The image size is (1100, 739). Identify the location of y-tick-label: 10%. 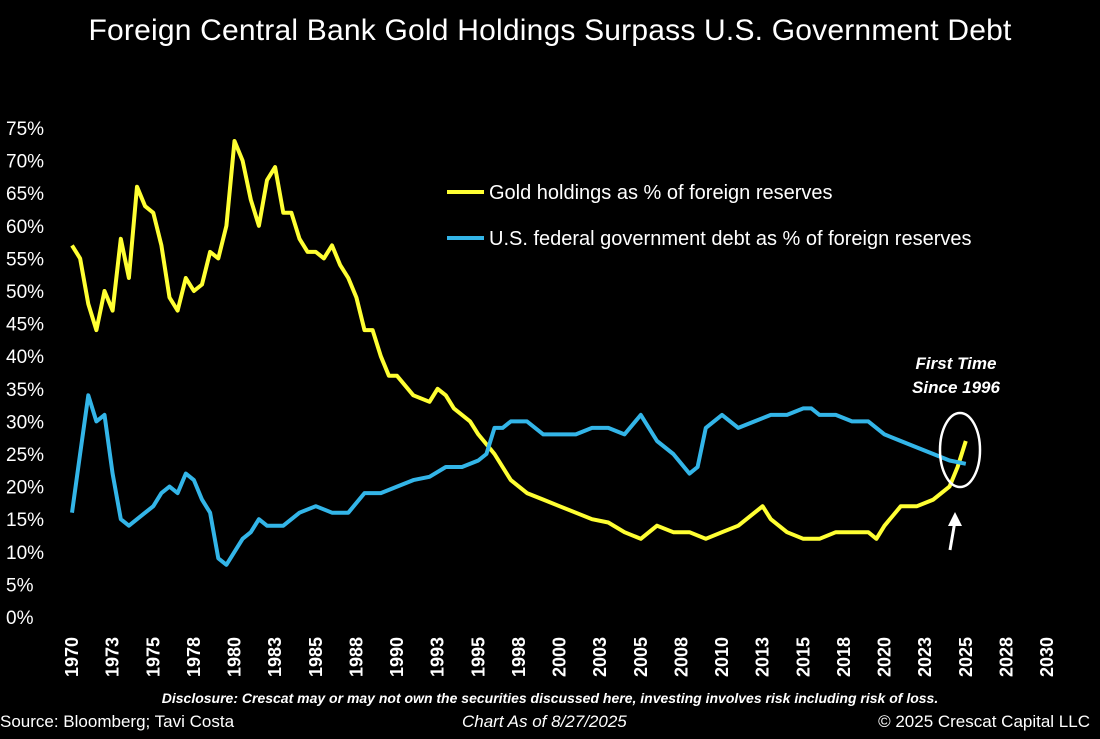
(25, 553).